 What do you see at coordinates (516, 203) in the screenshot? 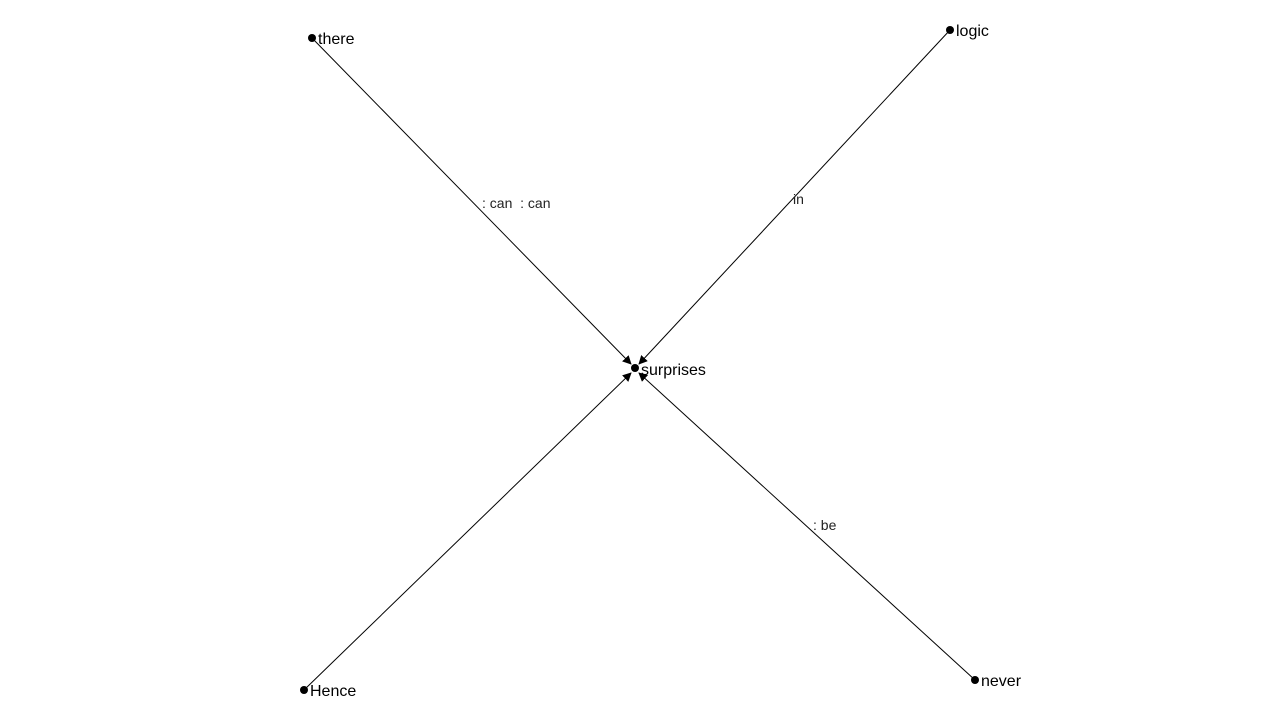
I see `edge-label-there-surprises: : can : can` at bounding box center [516, 203].